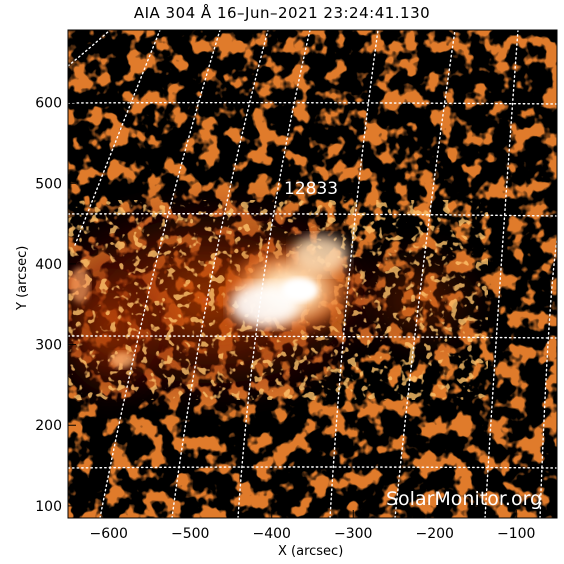 The height and width of the screenshot is (564, 564). Describe the element at coordinates (109, 534) in the screenshot. I see `x-tick-label: −600` at that location.